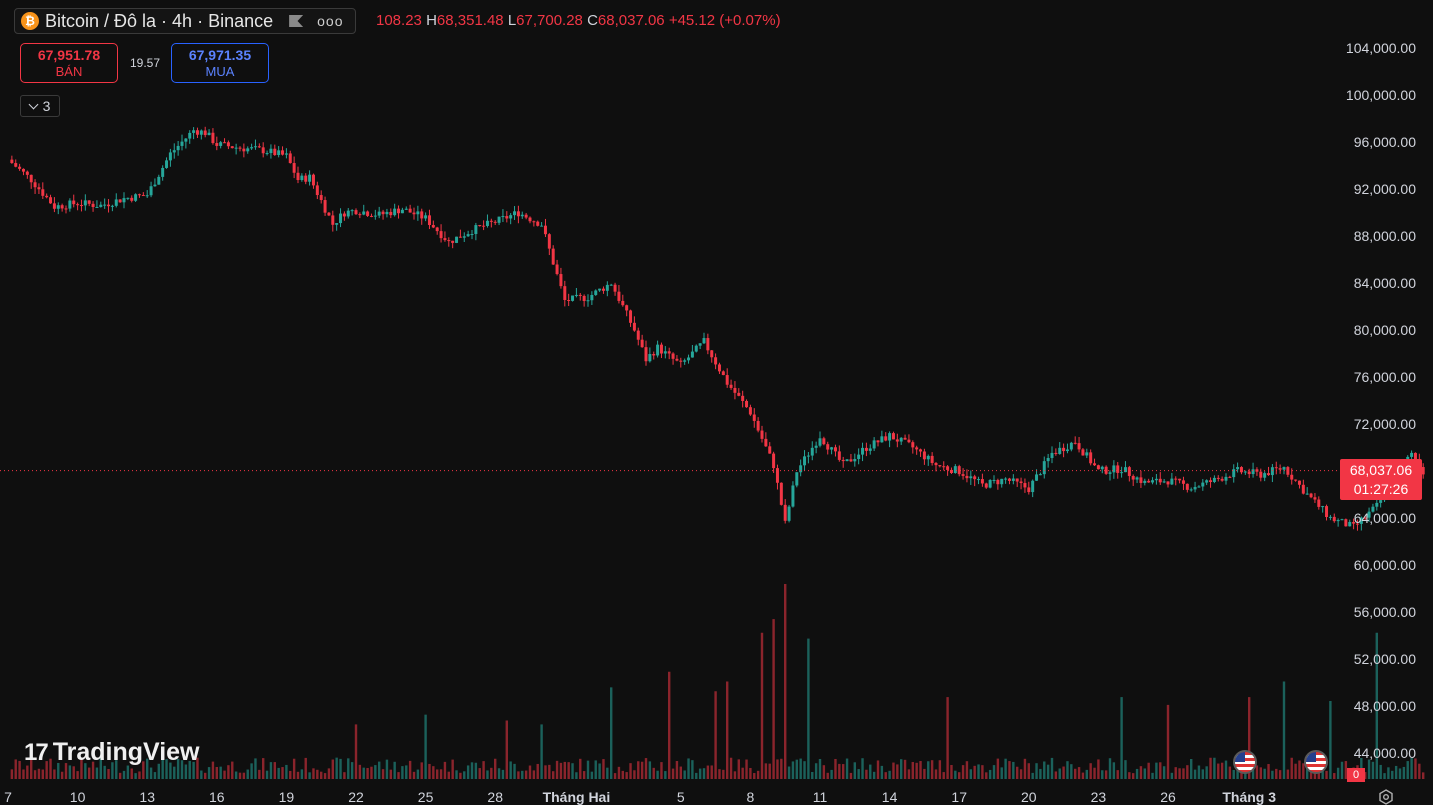 The height and width of the screenshot is (805, 1433). I want to click on low-value: 67,700.28, so click(549, 20).